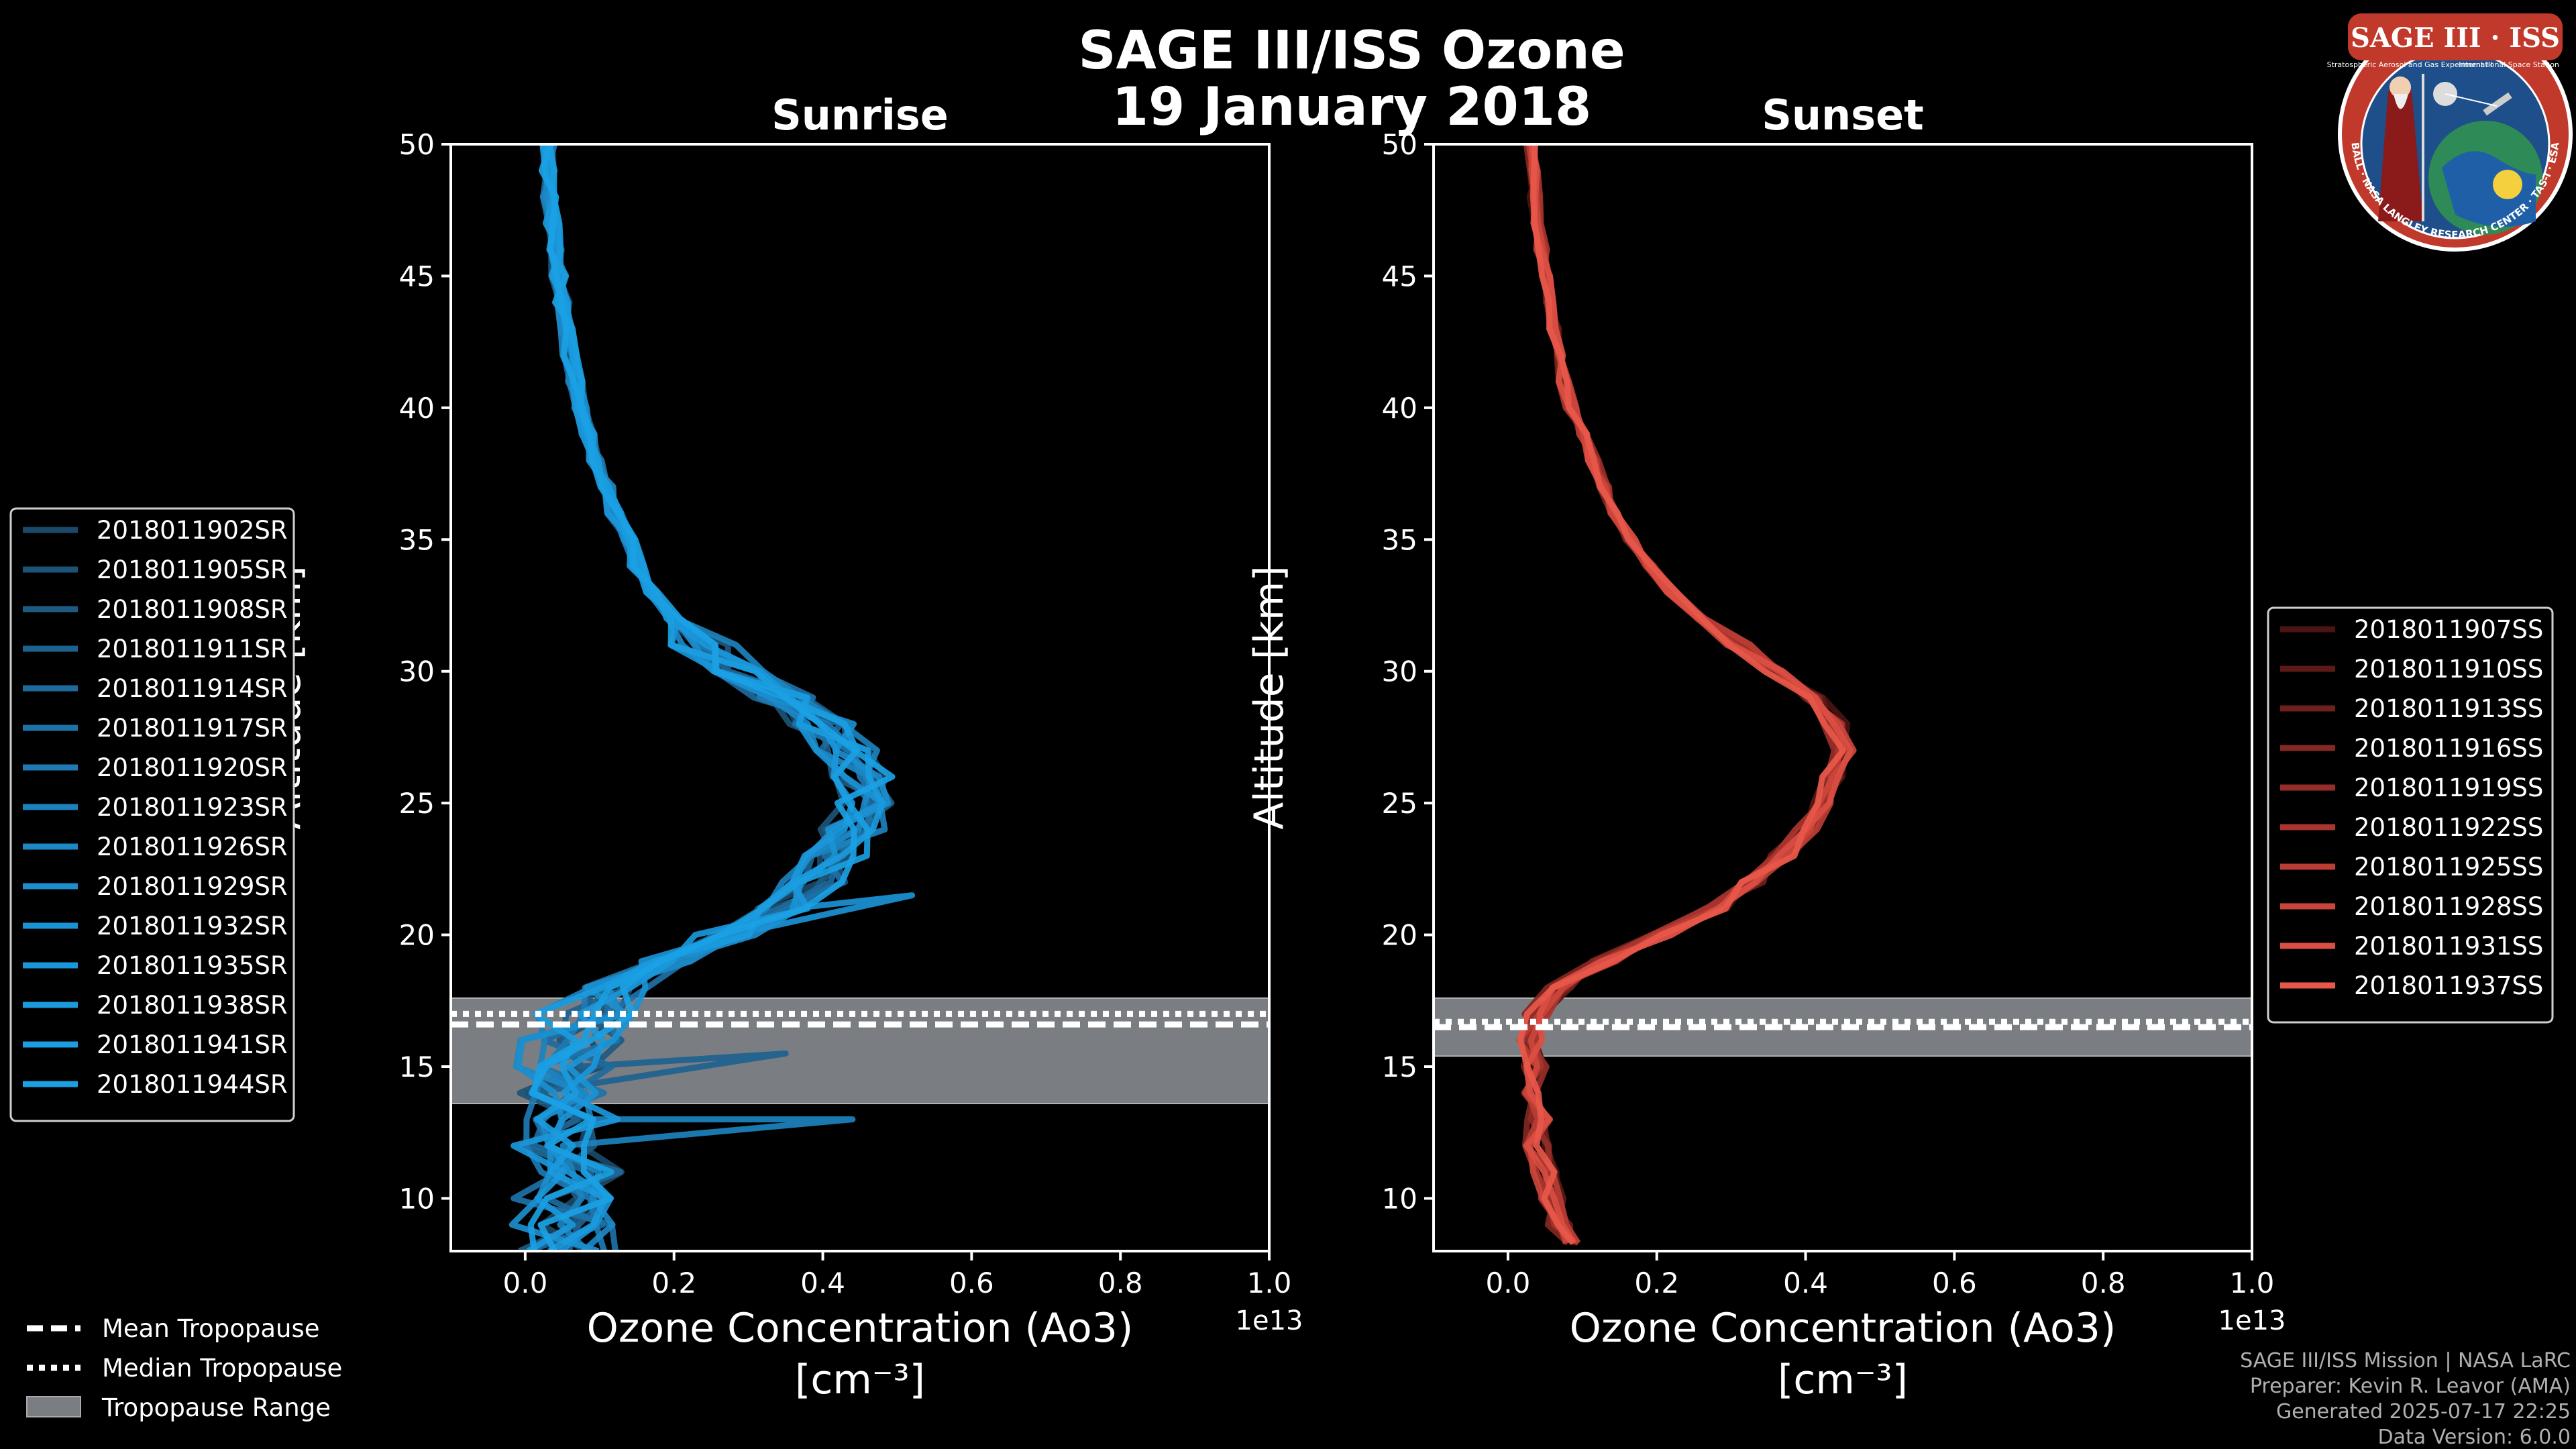  I want to click on logo-ocean-icon, so click(2489, 189).